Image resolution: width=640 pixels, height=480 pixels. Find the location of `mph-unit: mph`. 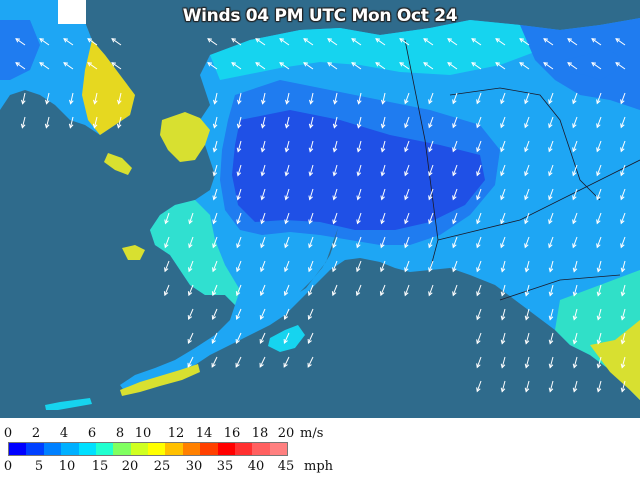

mph-unit: mph is located at coordinates (319, 466).